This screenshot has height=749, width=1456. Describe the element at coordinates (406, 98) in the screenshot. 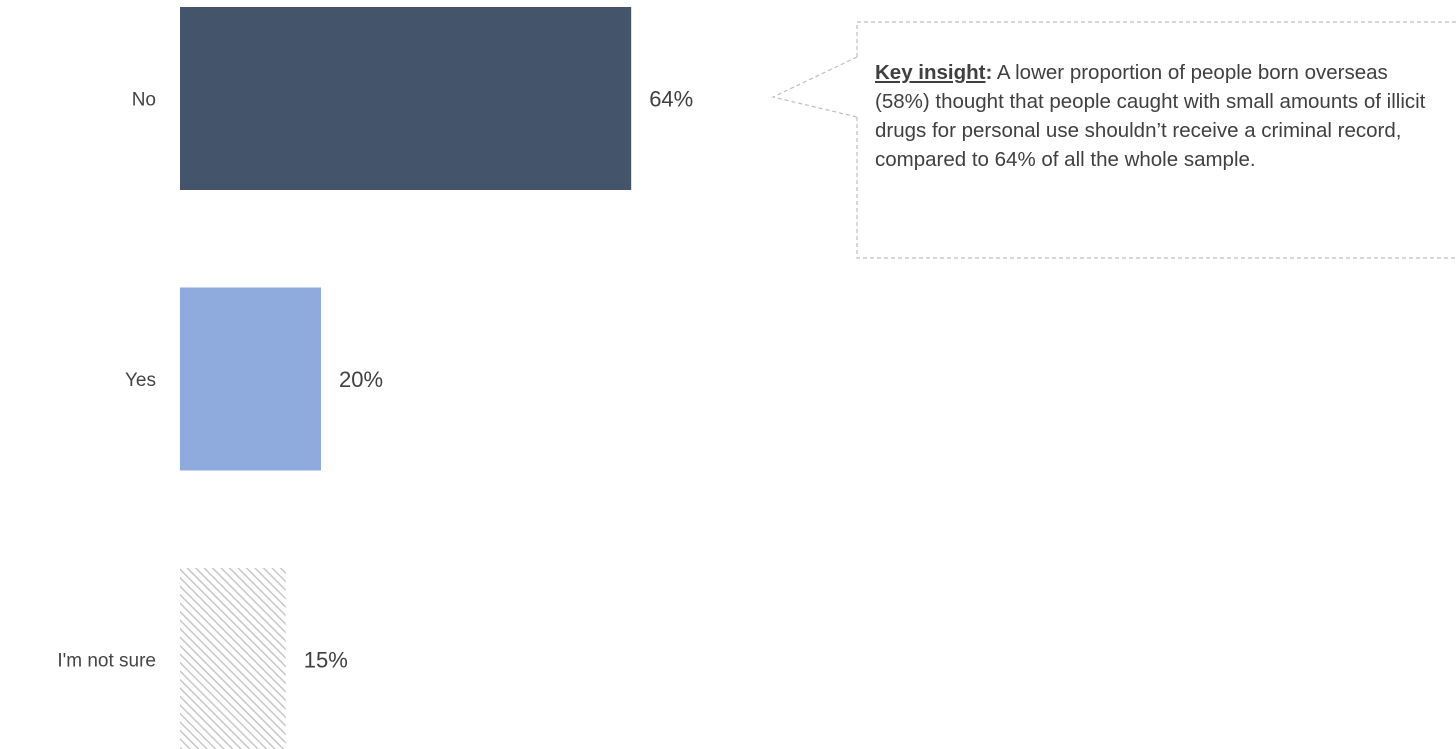

I see `bar-no` at that location.